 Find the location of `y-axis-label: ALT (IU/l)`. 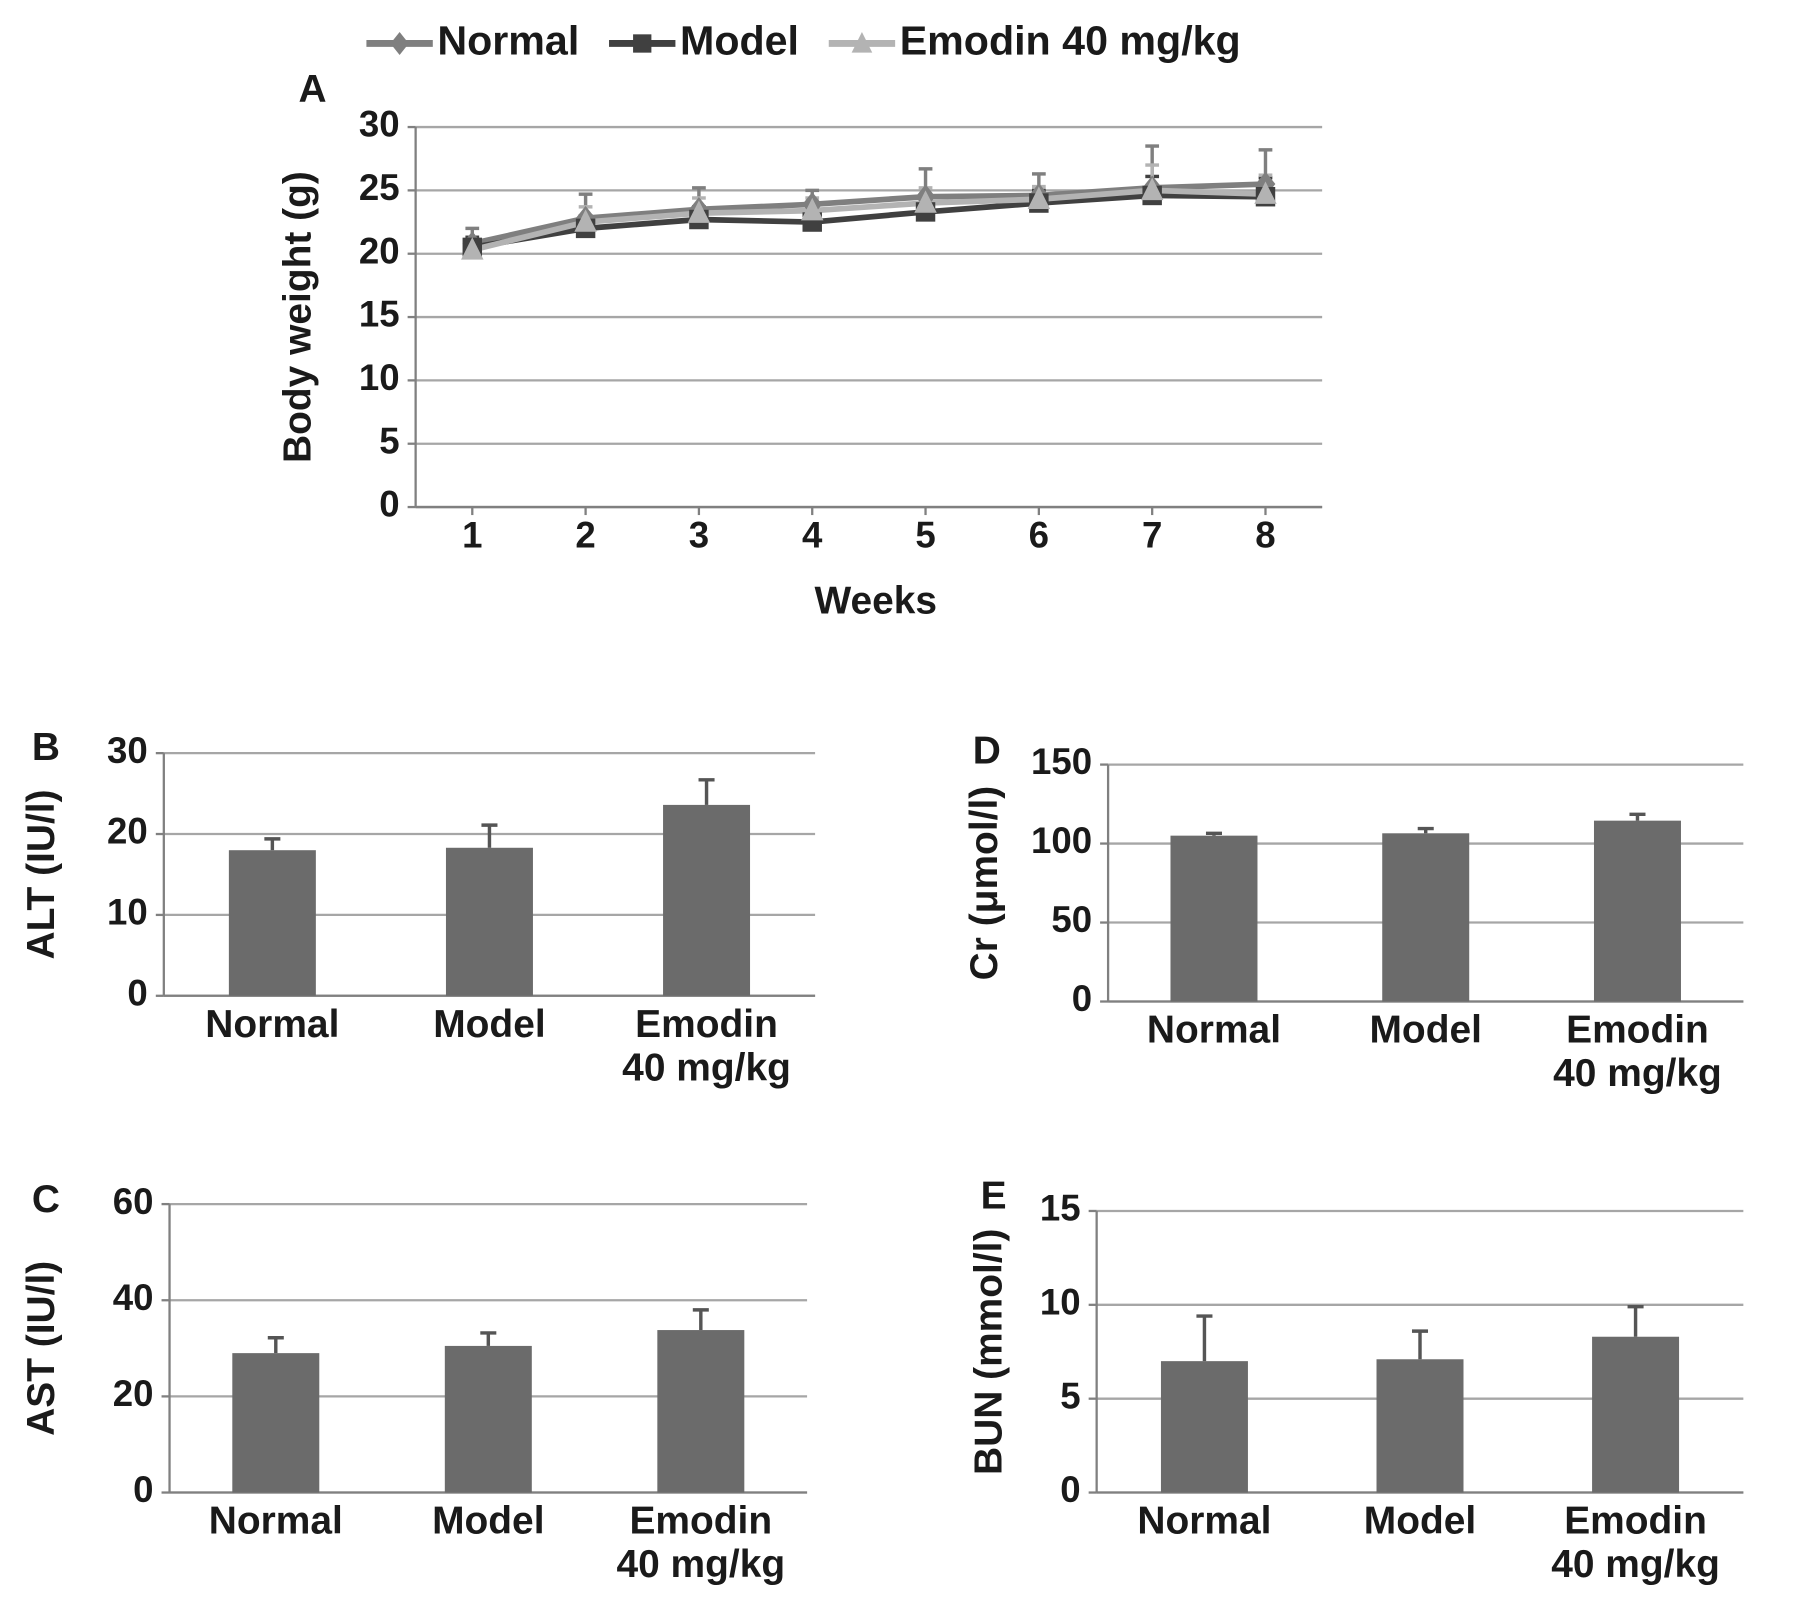

y-axis-label: ALT (IU/l) is located at coordinates (41, 874).